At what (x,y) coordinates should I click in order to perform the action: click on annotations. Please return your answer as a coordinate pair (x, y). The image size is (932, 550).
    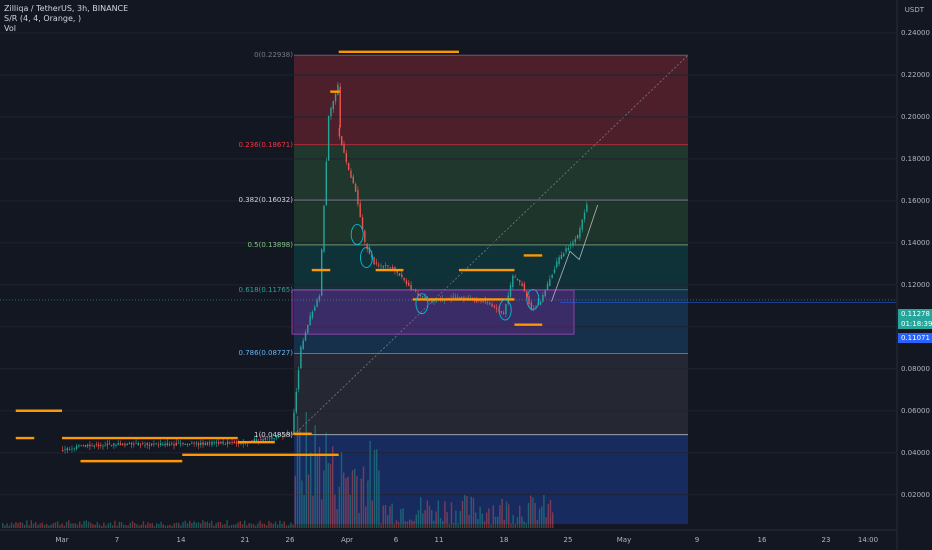
    Looking at the image, I should click on (445, 272).